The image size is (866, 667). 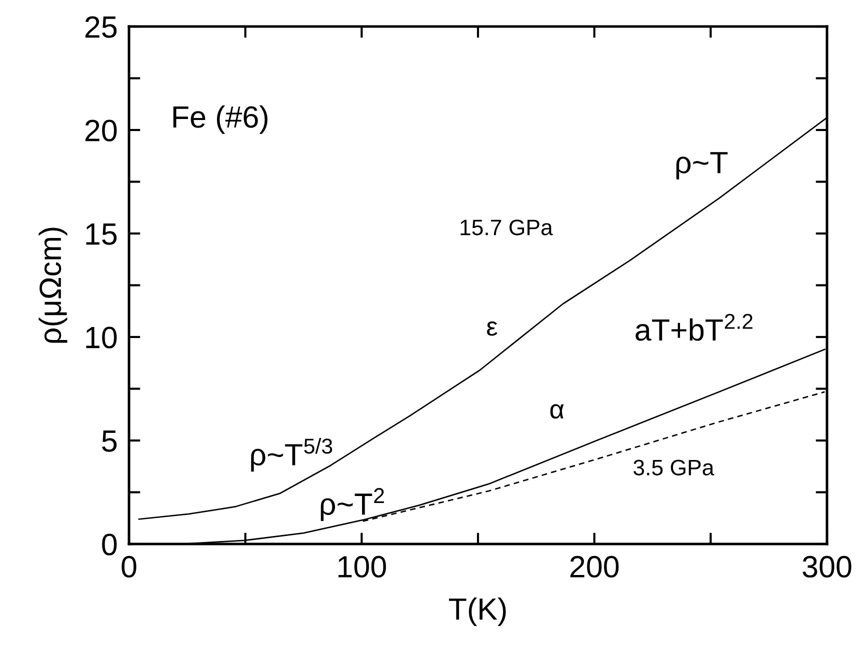 What do you see at coordinates (101, 234) in the screenshot?
I see `y-tick-label: 15` at bounding box center [101, 234].